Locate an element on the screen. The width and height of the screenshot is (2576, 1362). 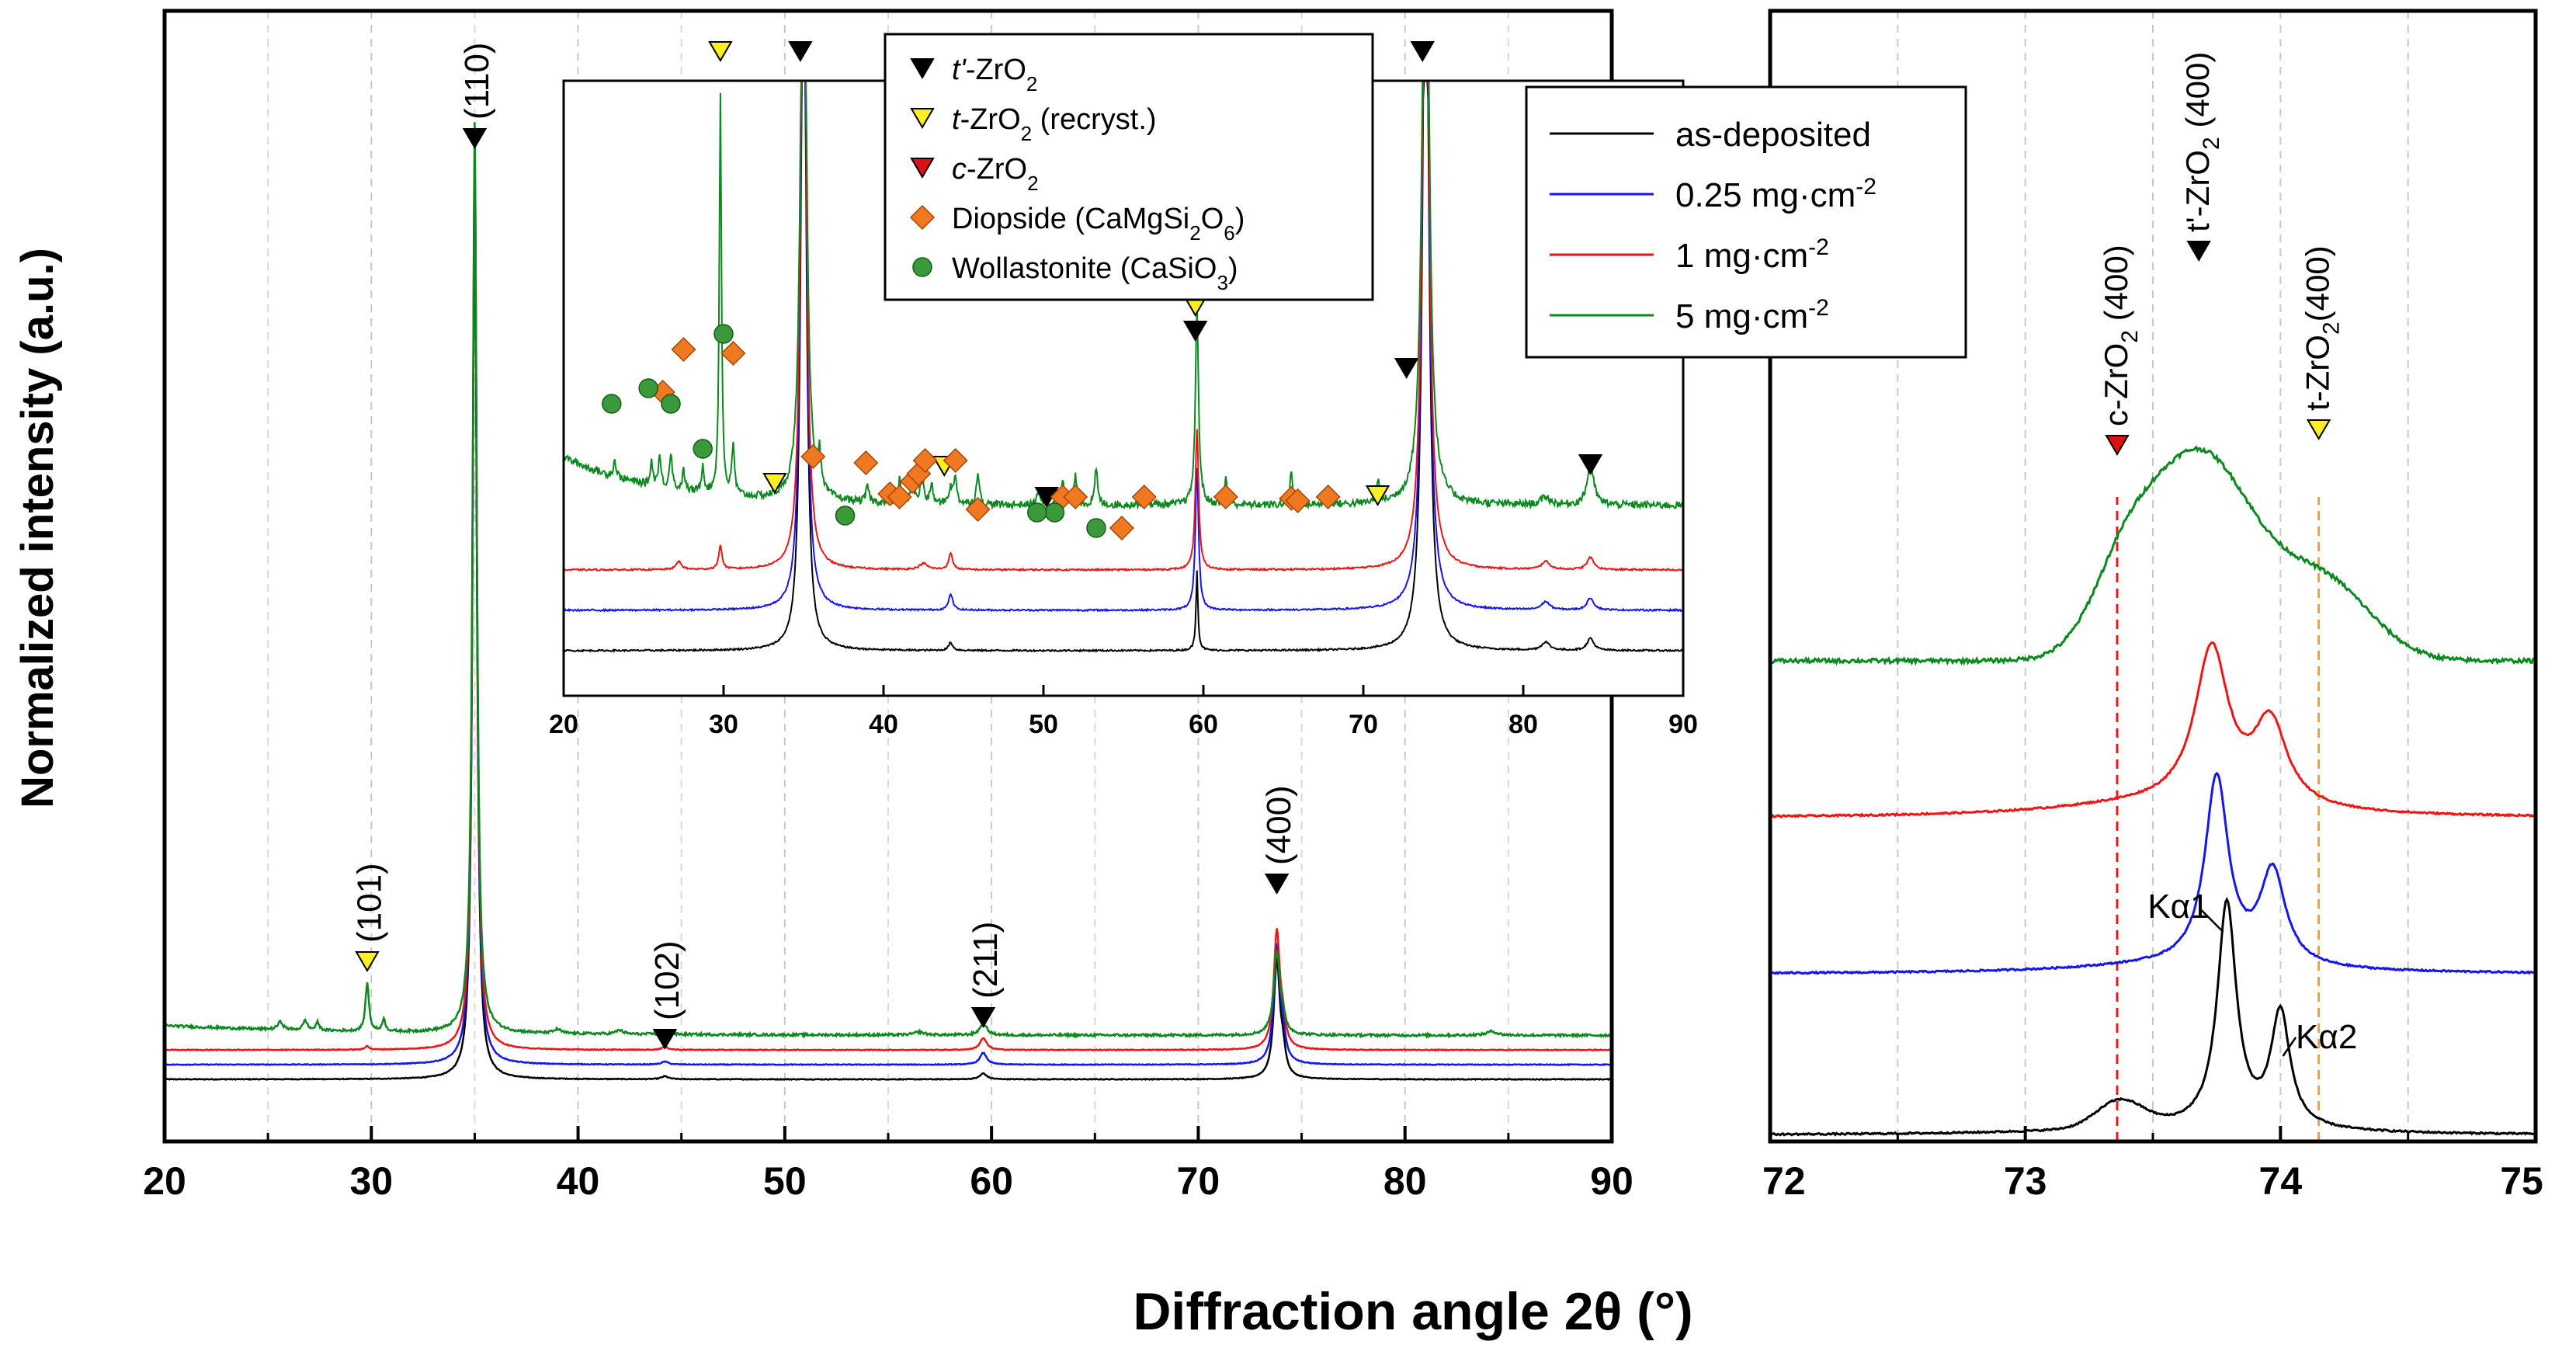
x-tick-label-zoom: 73 is located at coordinates (2025, 1181).